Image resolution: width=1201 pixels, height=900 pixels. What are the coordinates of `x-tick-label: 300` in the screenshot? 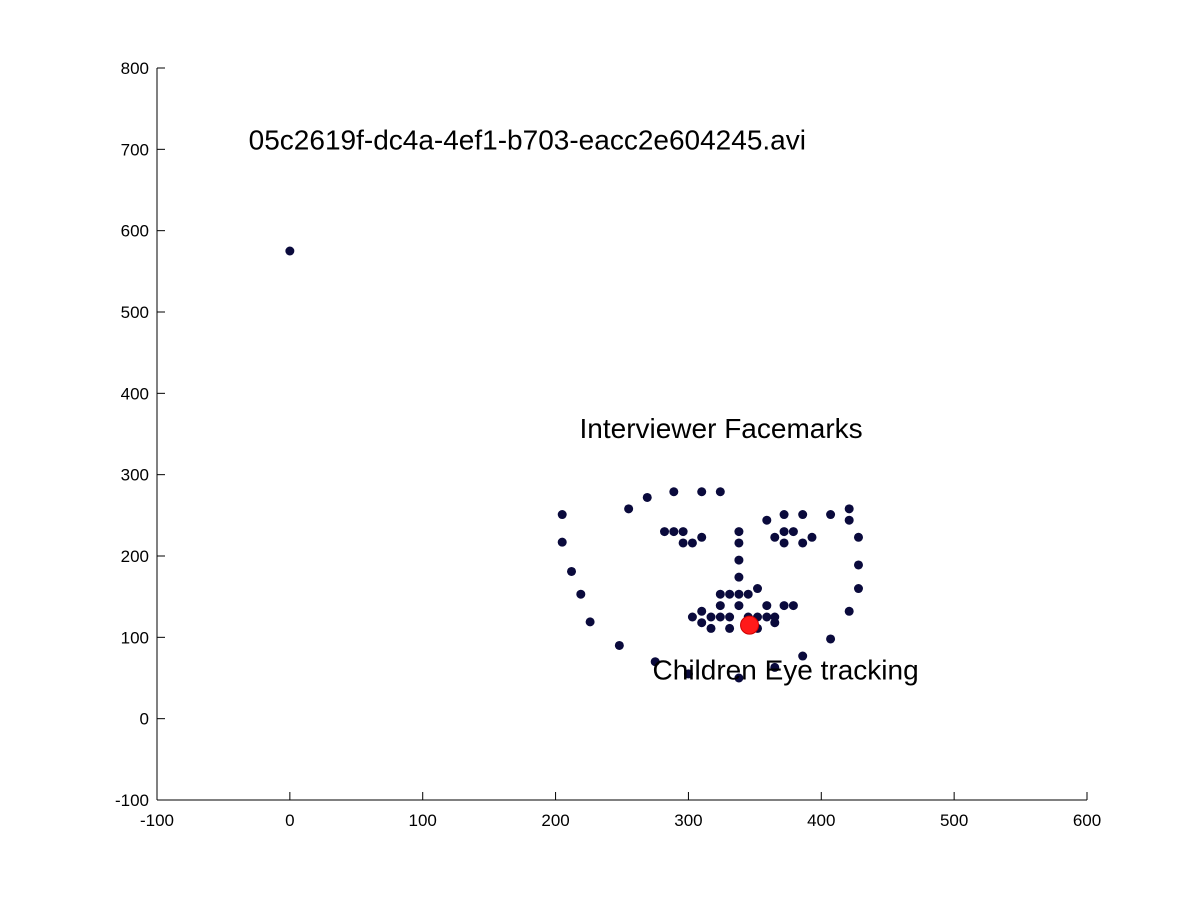 It's located at (688, 820).